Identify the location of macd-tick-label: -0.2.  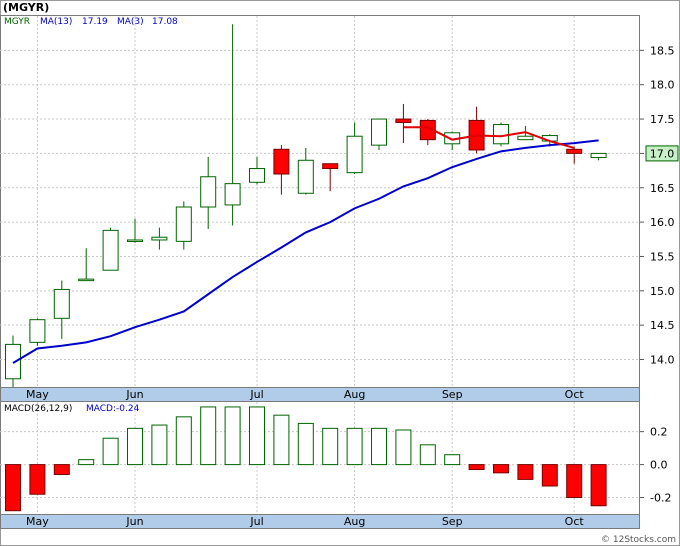
(660, 498).